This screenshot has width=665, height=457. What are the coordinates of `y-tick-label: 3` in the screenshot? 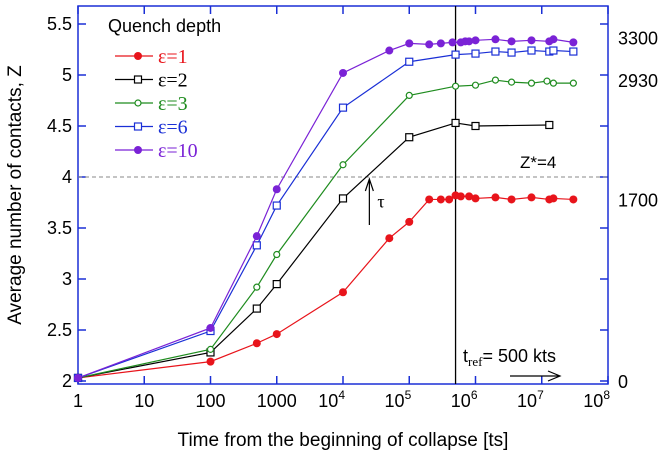 It's located at (67, 279).